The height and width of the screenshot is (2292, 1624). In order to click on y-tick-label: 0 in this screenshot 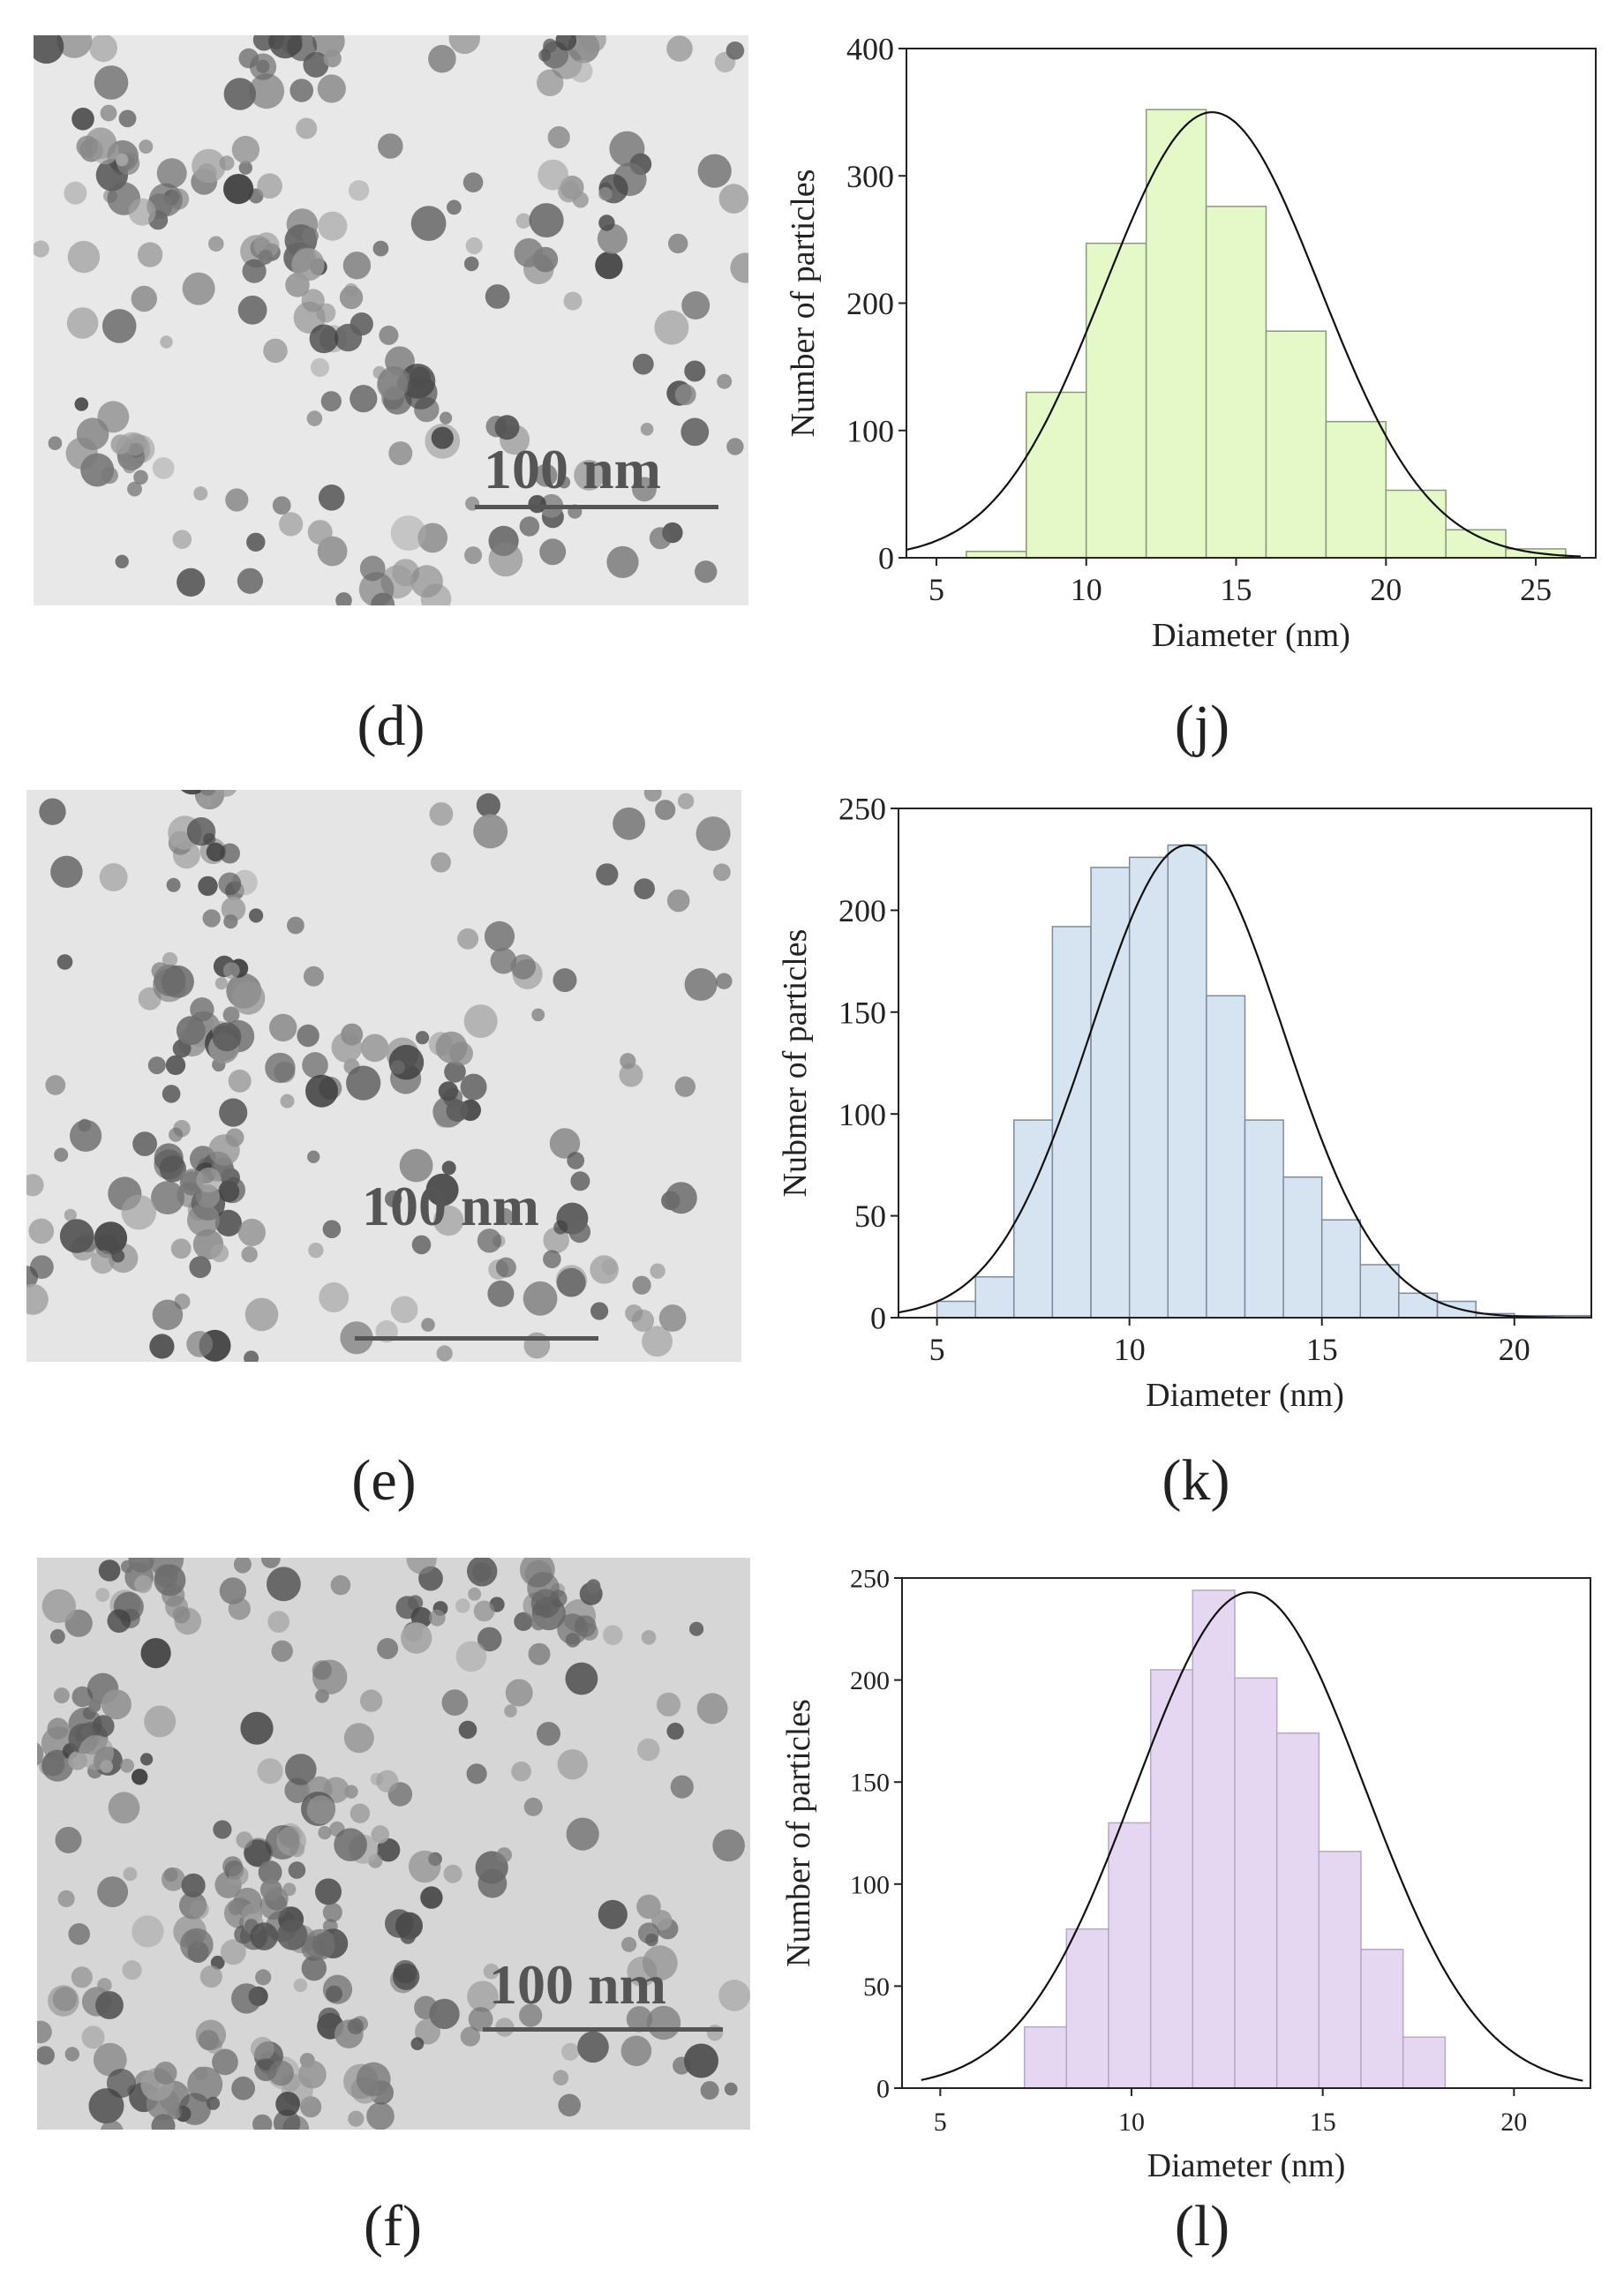, I will do `click(878, 1318)`.